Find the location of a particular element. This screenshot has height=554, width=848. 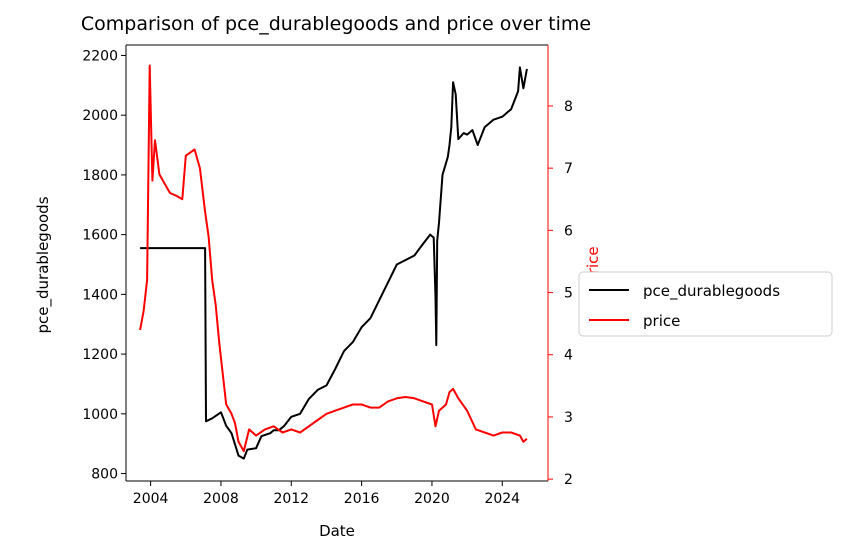

y-tick-label-right: 4 is located at coordinates (568, 356).